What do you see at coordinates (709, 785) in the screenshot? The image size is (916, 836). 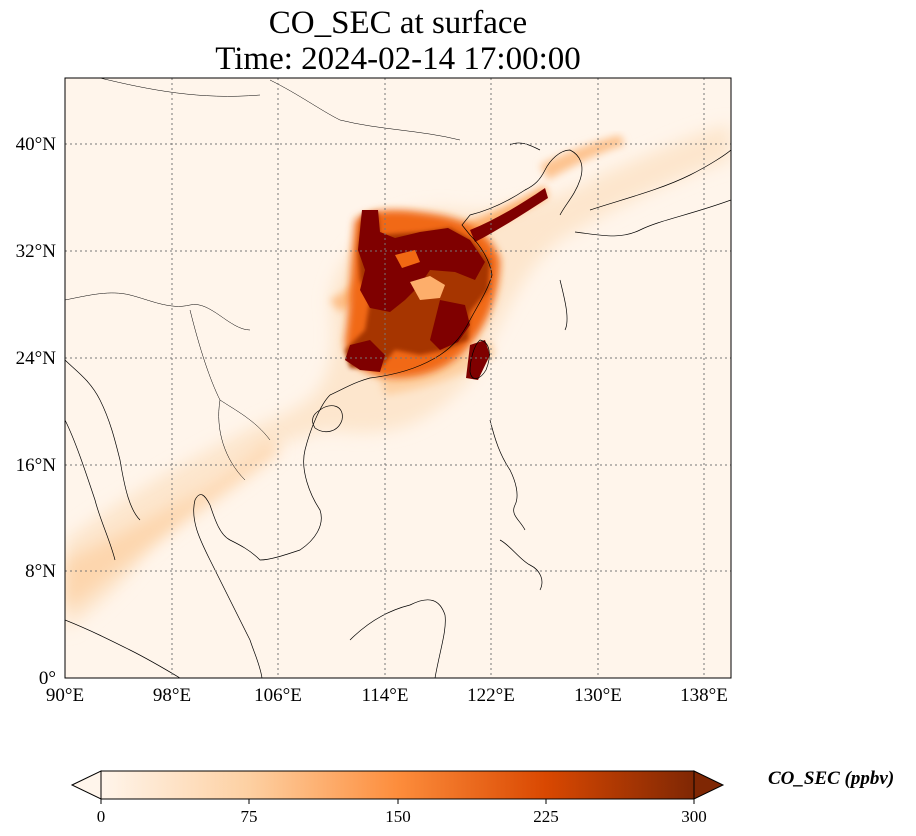 I see `colorbar-max-arrow` at bounding box center [709, 785].